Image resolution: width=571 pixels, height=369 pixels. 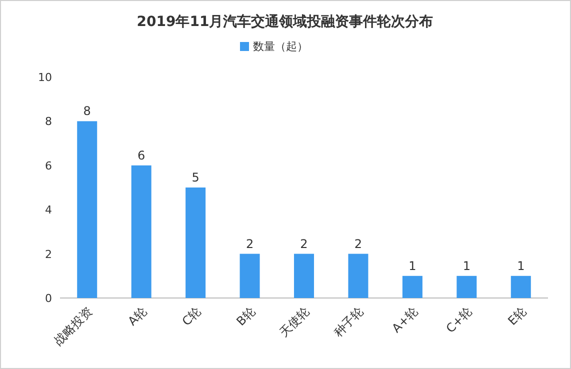 What do you see at coordinates (73, 326) in the screenshot?
I see `x-tick-label: 战略投资` at bounding box center [73, 326].